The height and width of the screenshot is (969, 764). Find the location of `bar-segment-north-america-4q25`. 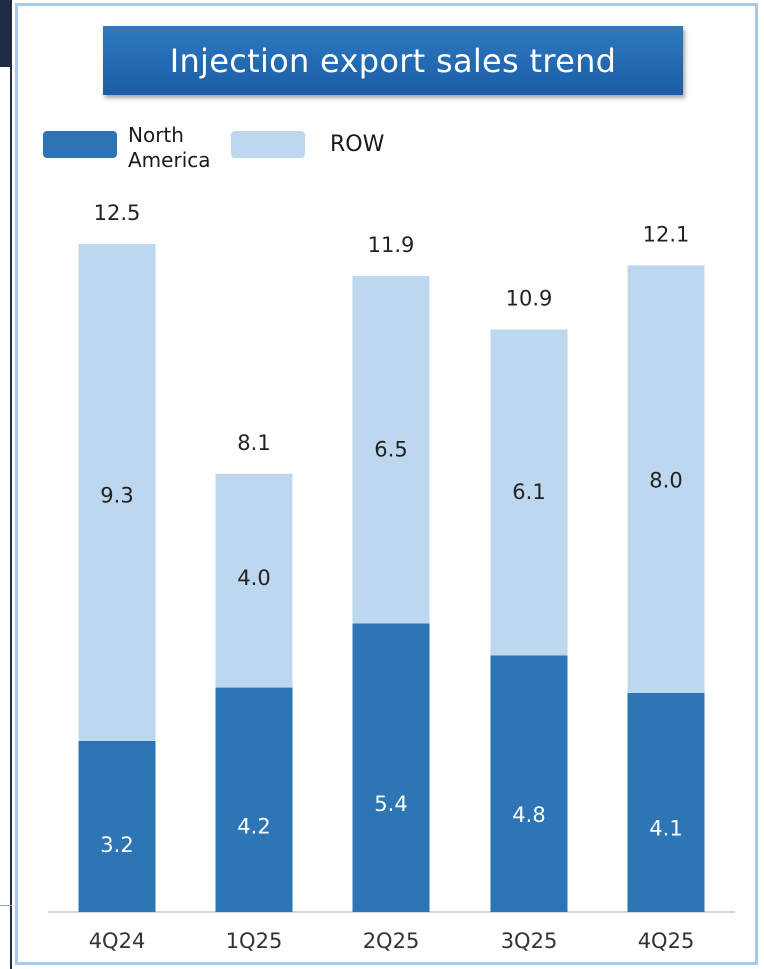

bar-segment-north-america-4q25 is located at coordinates (666, 802).